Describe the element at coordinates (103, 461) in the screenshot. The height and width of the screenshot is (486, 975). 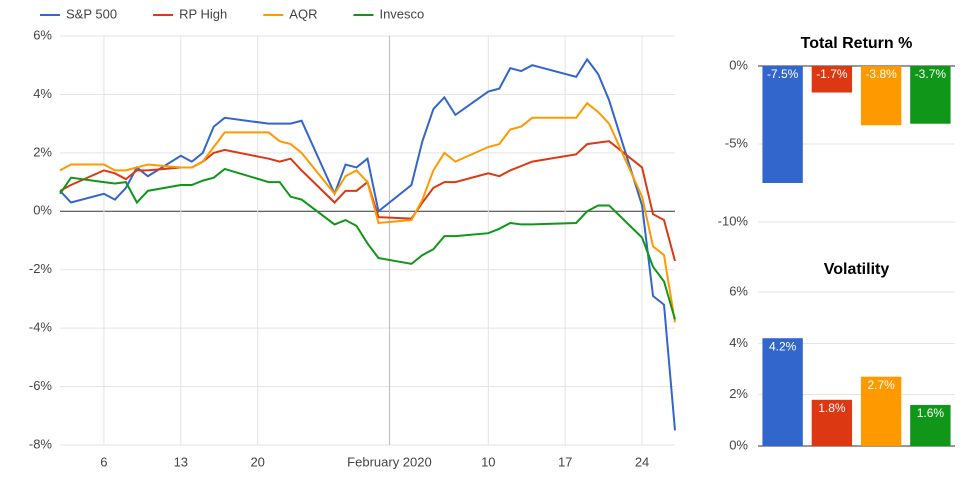
I see `x-tick-label: 6` at that location.